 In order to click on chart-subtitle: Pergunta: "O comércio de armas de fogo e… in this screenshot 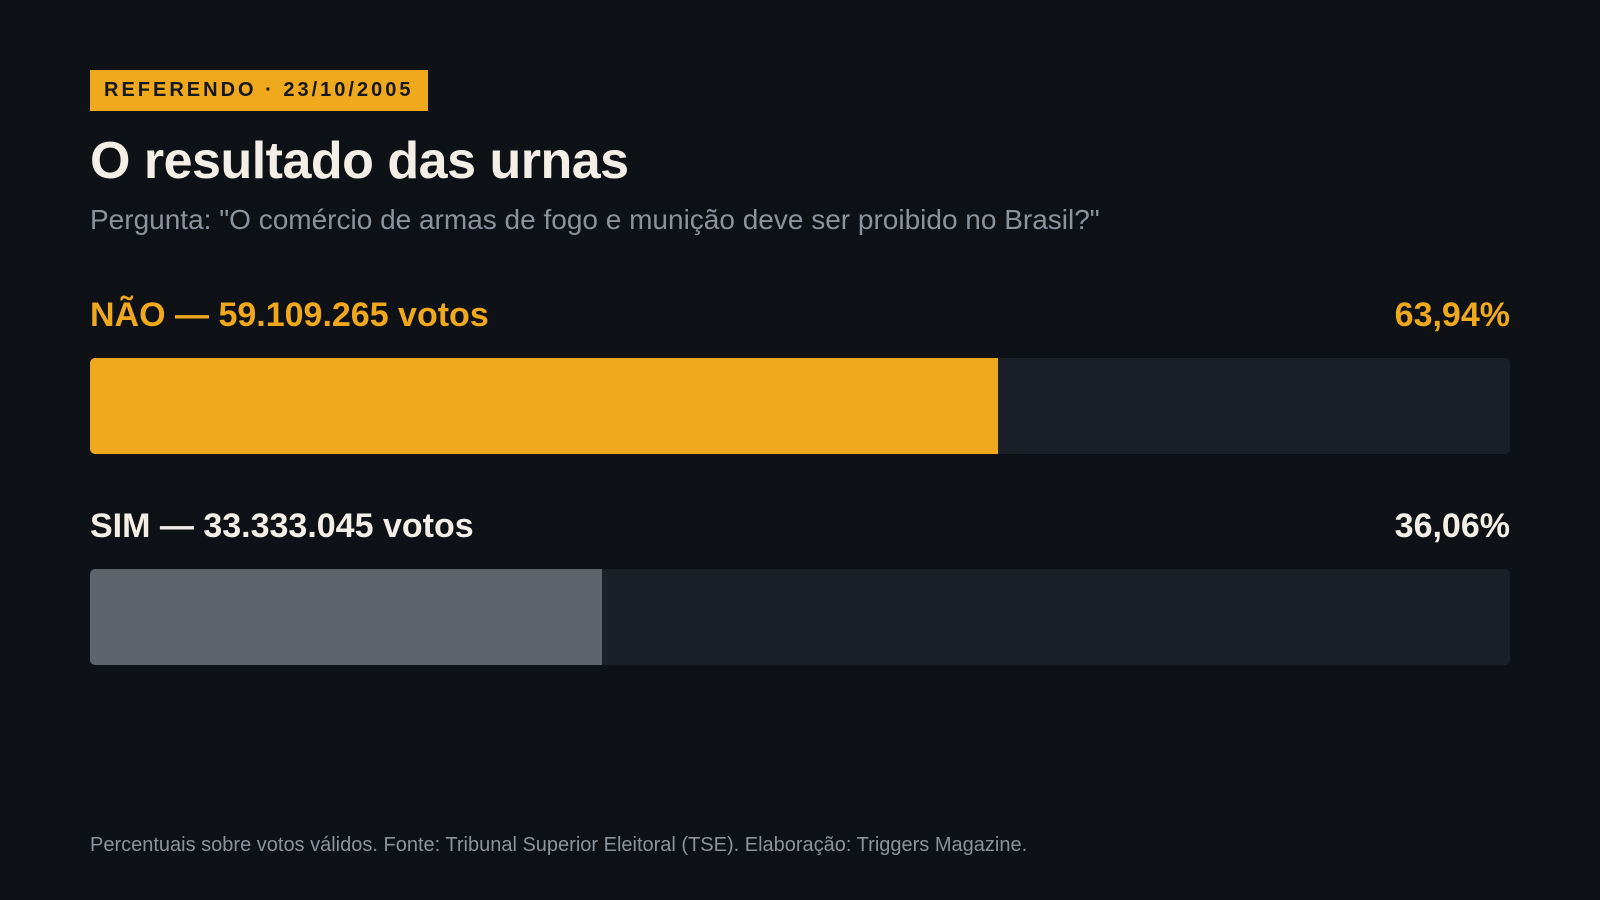, I will do `click(595, 219)`.